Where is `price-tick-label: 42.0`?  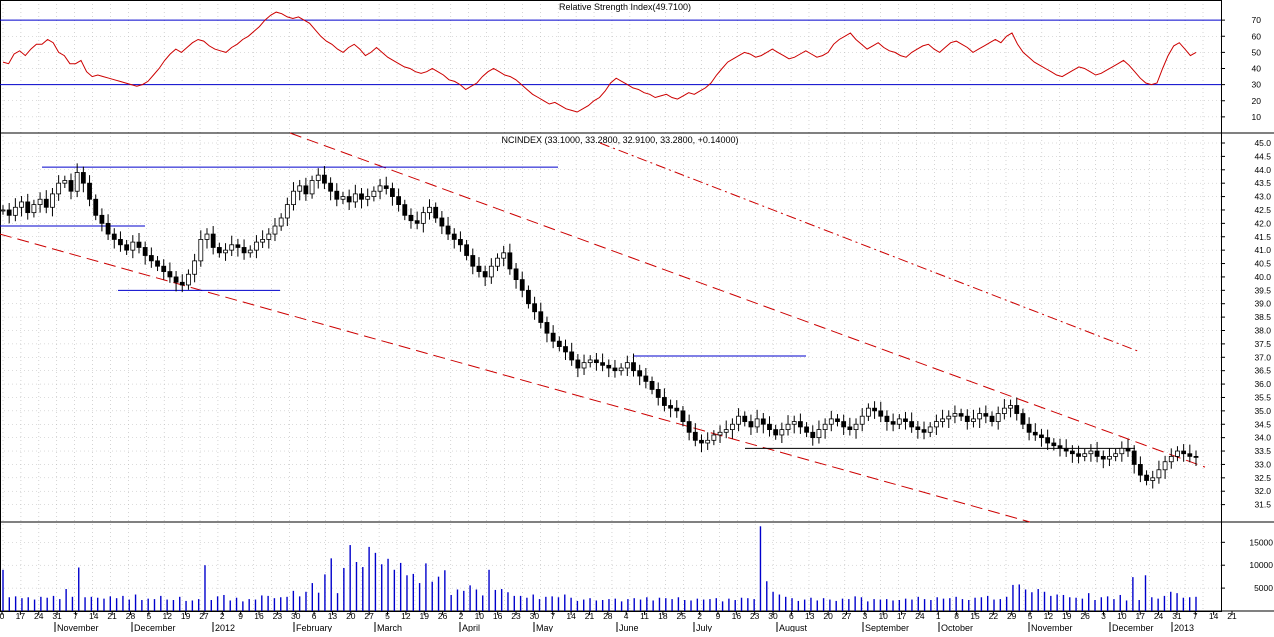 price-tick-label: 42.0 is located at coordinates (1262, 223).